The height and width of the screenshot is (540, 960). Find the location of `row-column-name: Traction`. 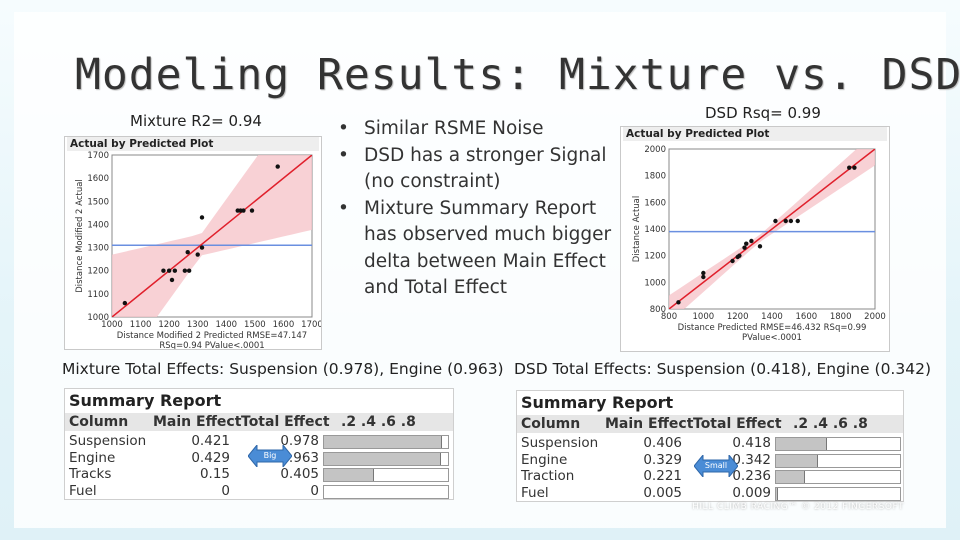

row-column-name: Traction is located at coordinates (548, 476).